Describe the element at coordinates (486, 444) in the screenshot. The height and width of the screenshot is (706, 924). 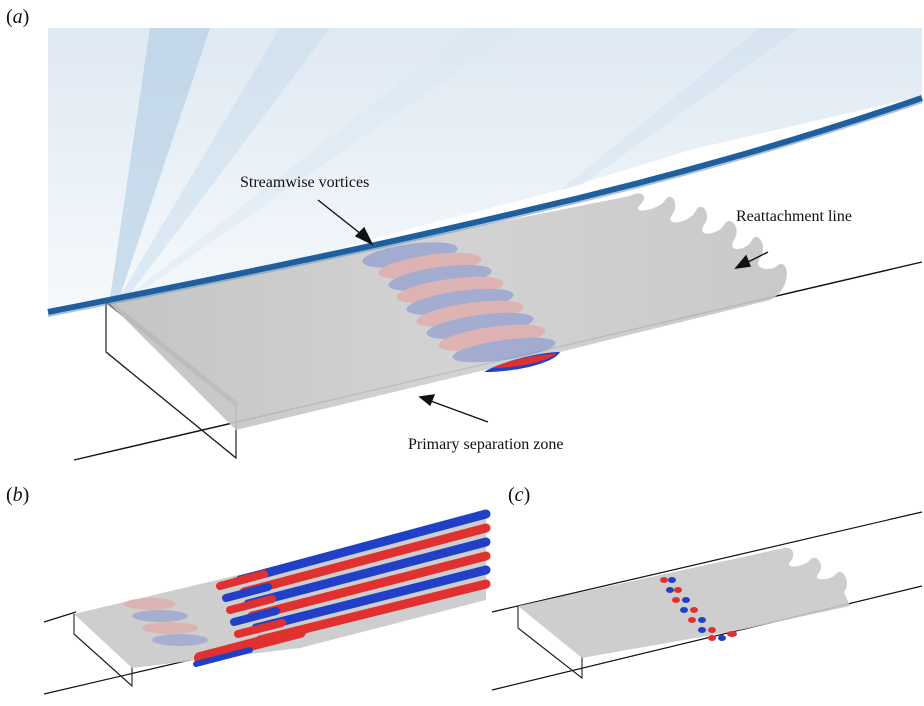
I see `label-primary-separation-zone: Primary separation zone` at that location.